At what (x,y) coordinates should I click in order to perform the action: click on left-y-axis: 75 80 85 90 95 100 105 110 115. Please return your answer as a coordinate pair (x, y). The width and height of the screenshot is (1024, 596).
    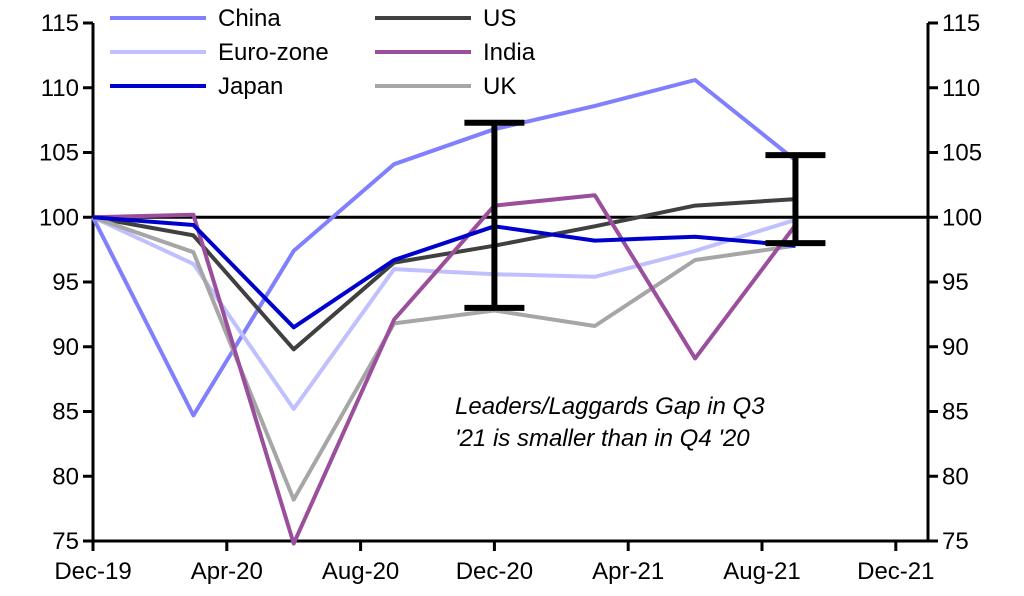
    Looking at the image, I should click on (67, 282).